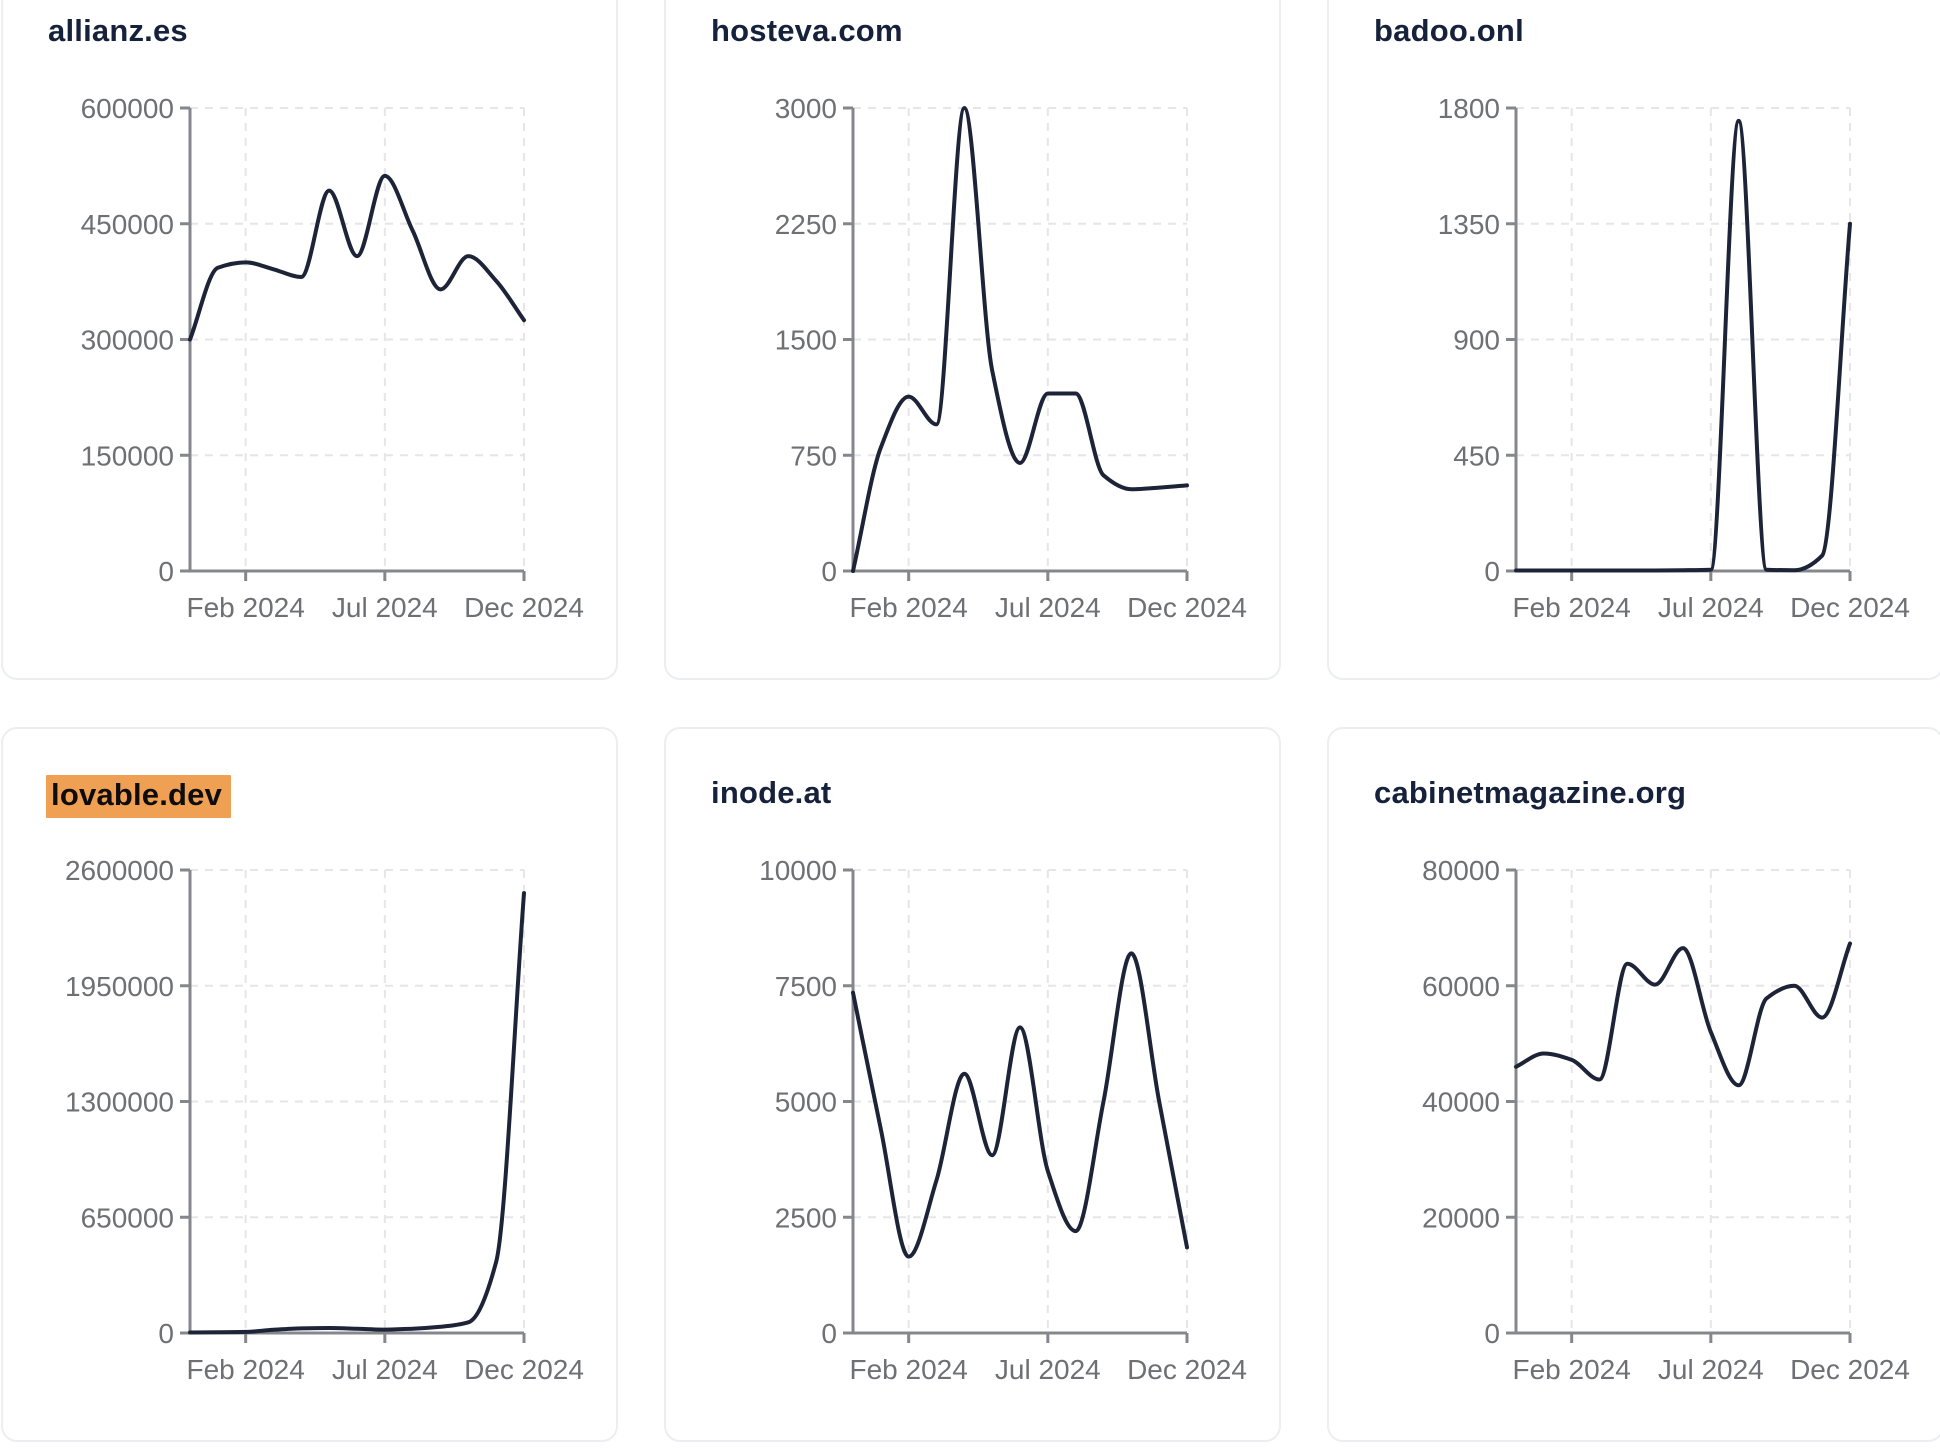  Describe the element at coordinates (127, 108) in the screenshot. I see `svg-text: 600000` at that location.